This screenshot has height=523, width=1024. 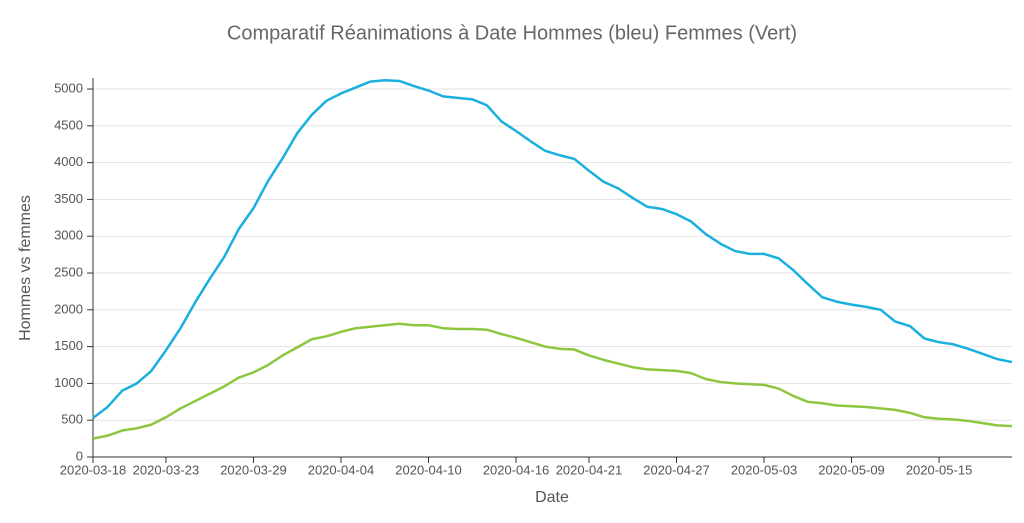 What do you see at coordinates (589, 469) in the screenshot?
I see `x-tick-label: 2020-04-21` at bounding box center [589, 469].